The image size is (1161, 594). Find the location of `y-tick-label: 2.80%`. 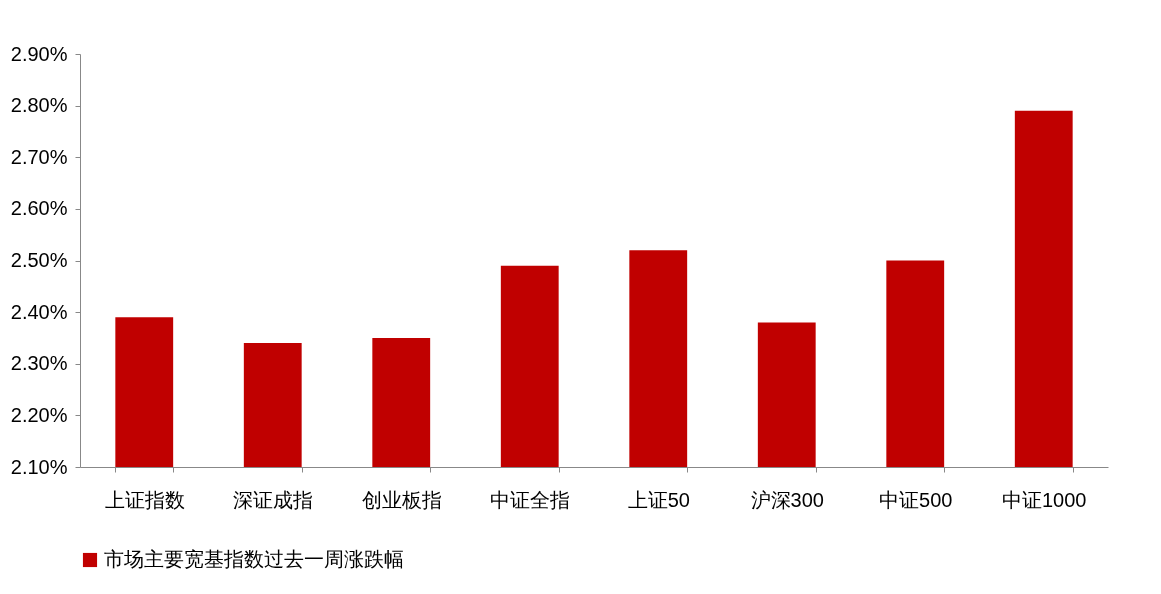

y-tick-label: 2.80% is located at coordinates (39, 105).